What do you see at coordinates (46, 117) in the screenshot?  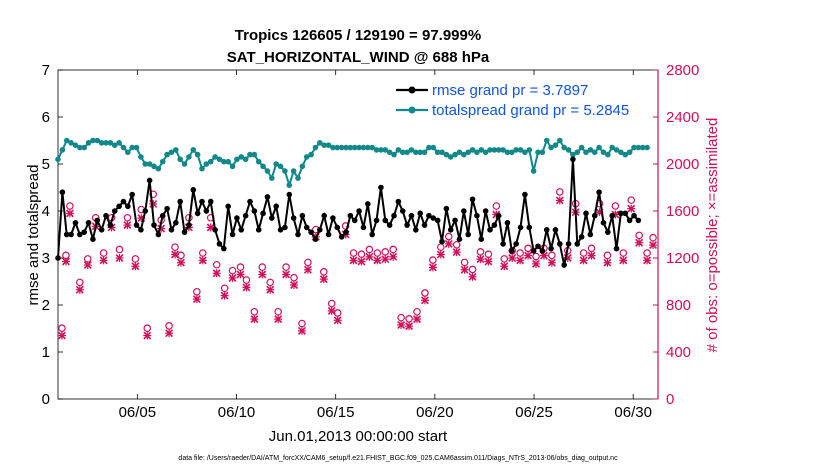 I see `left-tick-label: 6` at bounding box center [46, 117].